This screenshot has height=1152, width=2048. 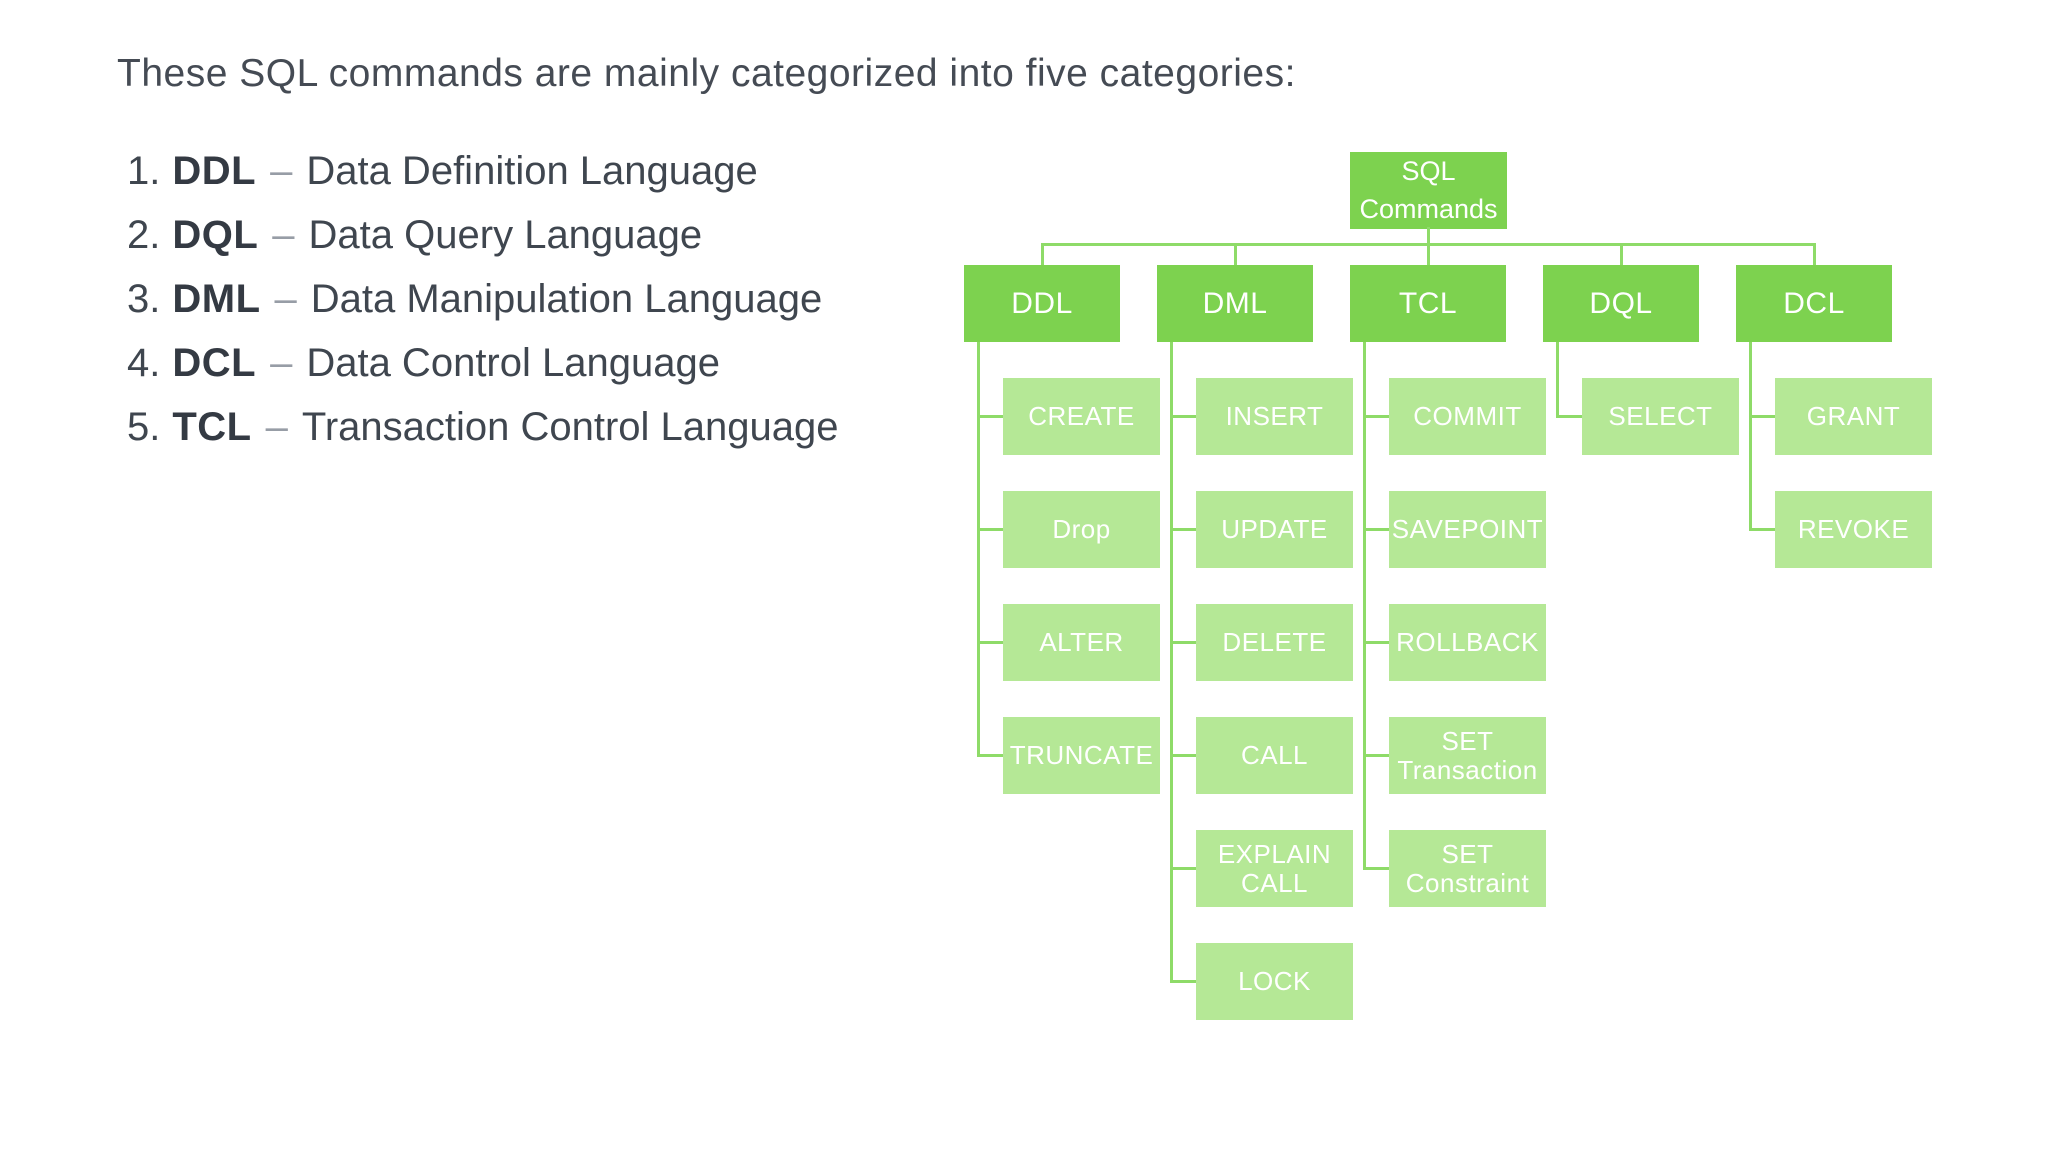 I want to click on list-definition: Data Control Language, so click(x=513, y=362).